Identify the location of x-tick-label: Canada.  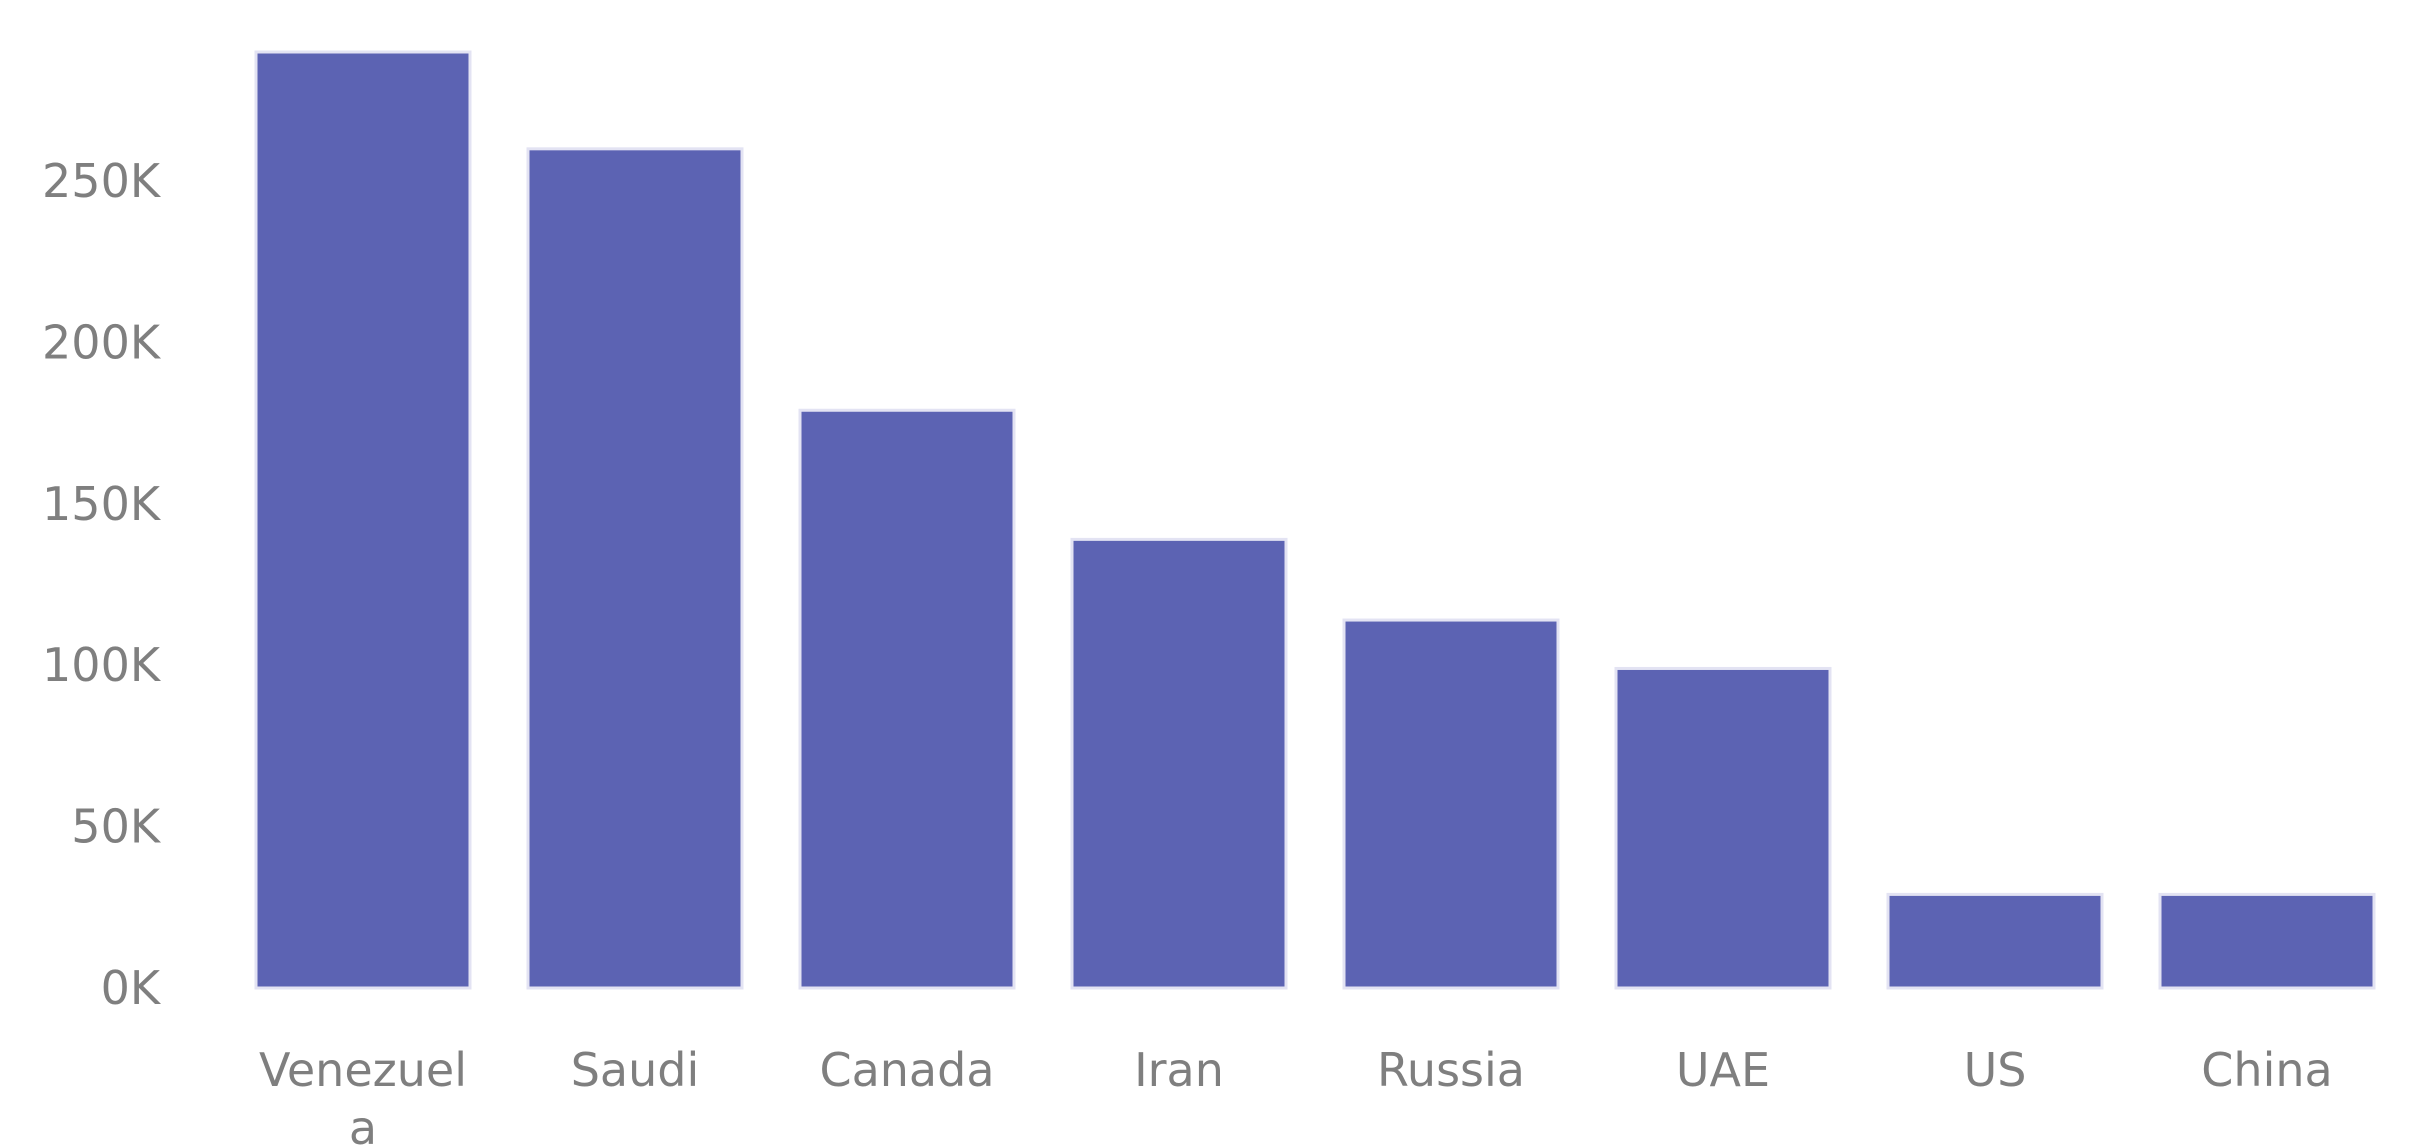
(906, 1070).